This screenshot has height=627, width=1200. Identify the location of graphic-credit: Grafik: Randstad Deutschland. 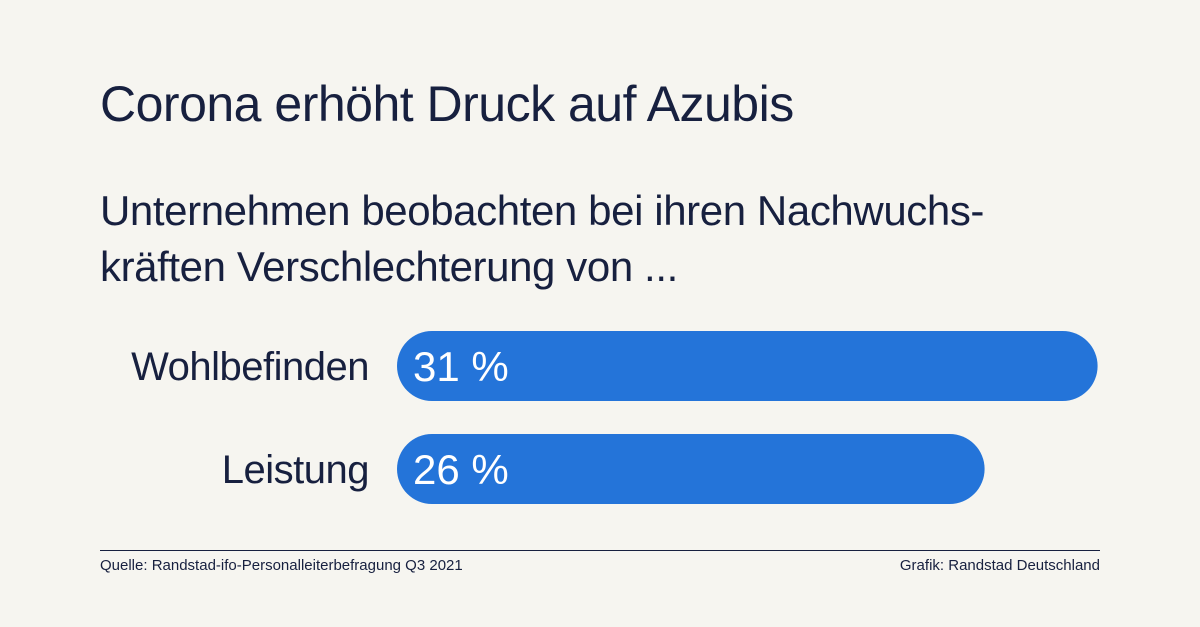
(999, 565).